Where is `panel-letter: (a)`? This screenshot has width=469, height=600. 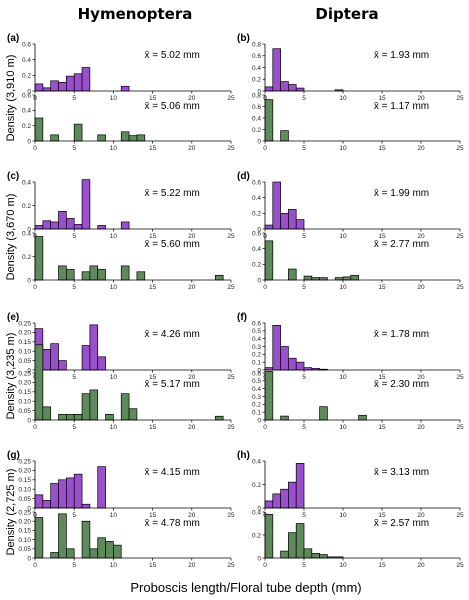 panel-letter: (a) is located at coordinates (13, 38).